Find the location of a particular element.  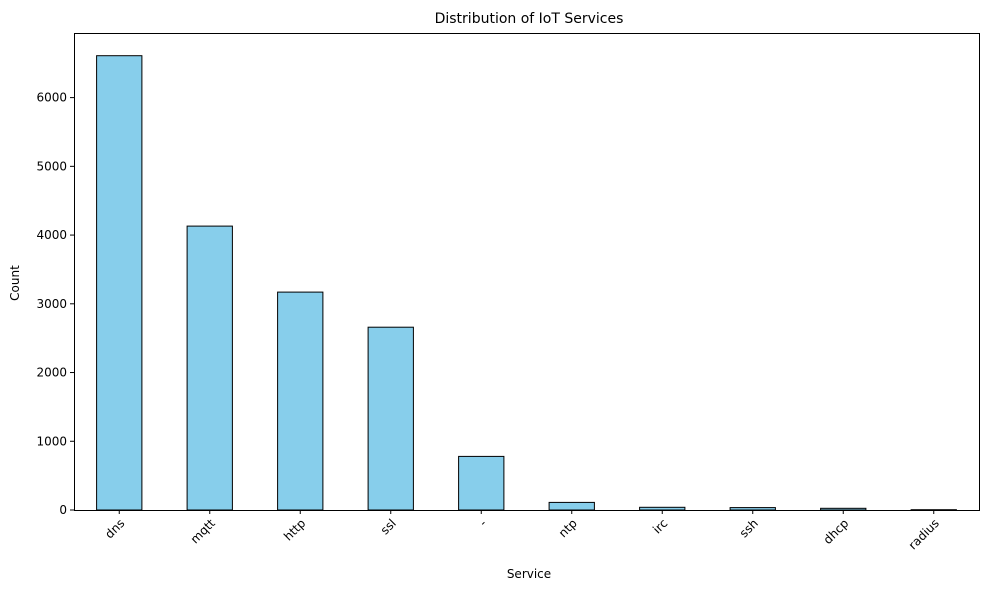

bar-irc is located at coordinates (662, 508).